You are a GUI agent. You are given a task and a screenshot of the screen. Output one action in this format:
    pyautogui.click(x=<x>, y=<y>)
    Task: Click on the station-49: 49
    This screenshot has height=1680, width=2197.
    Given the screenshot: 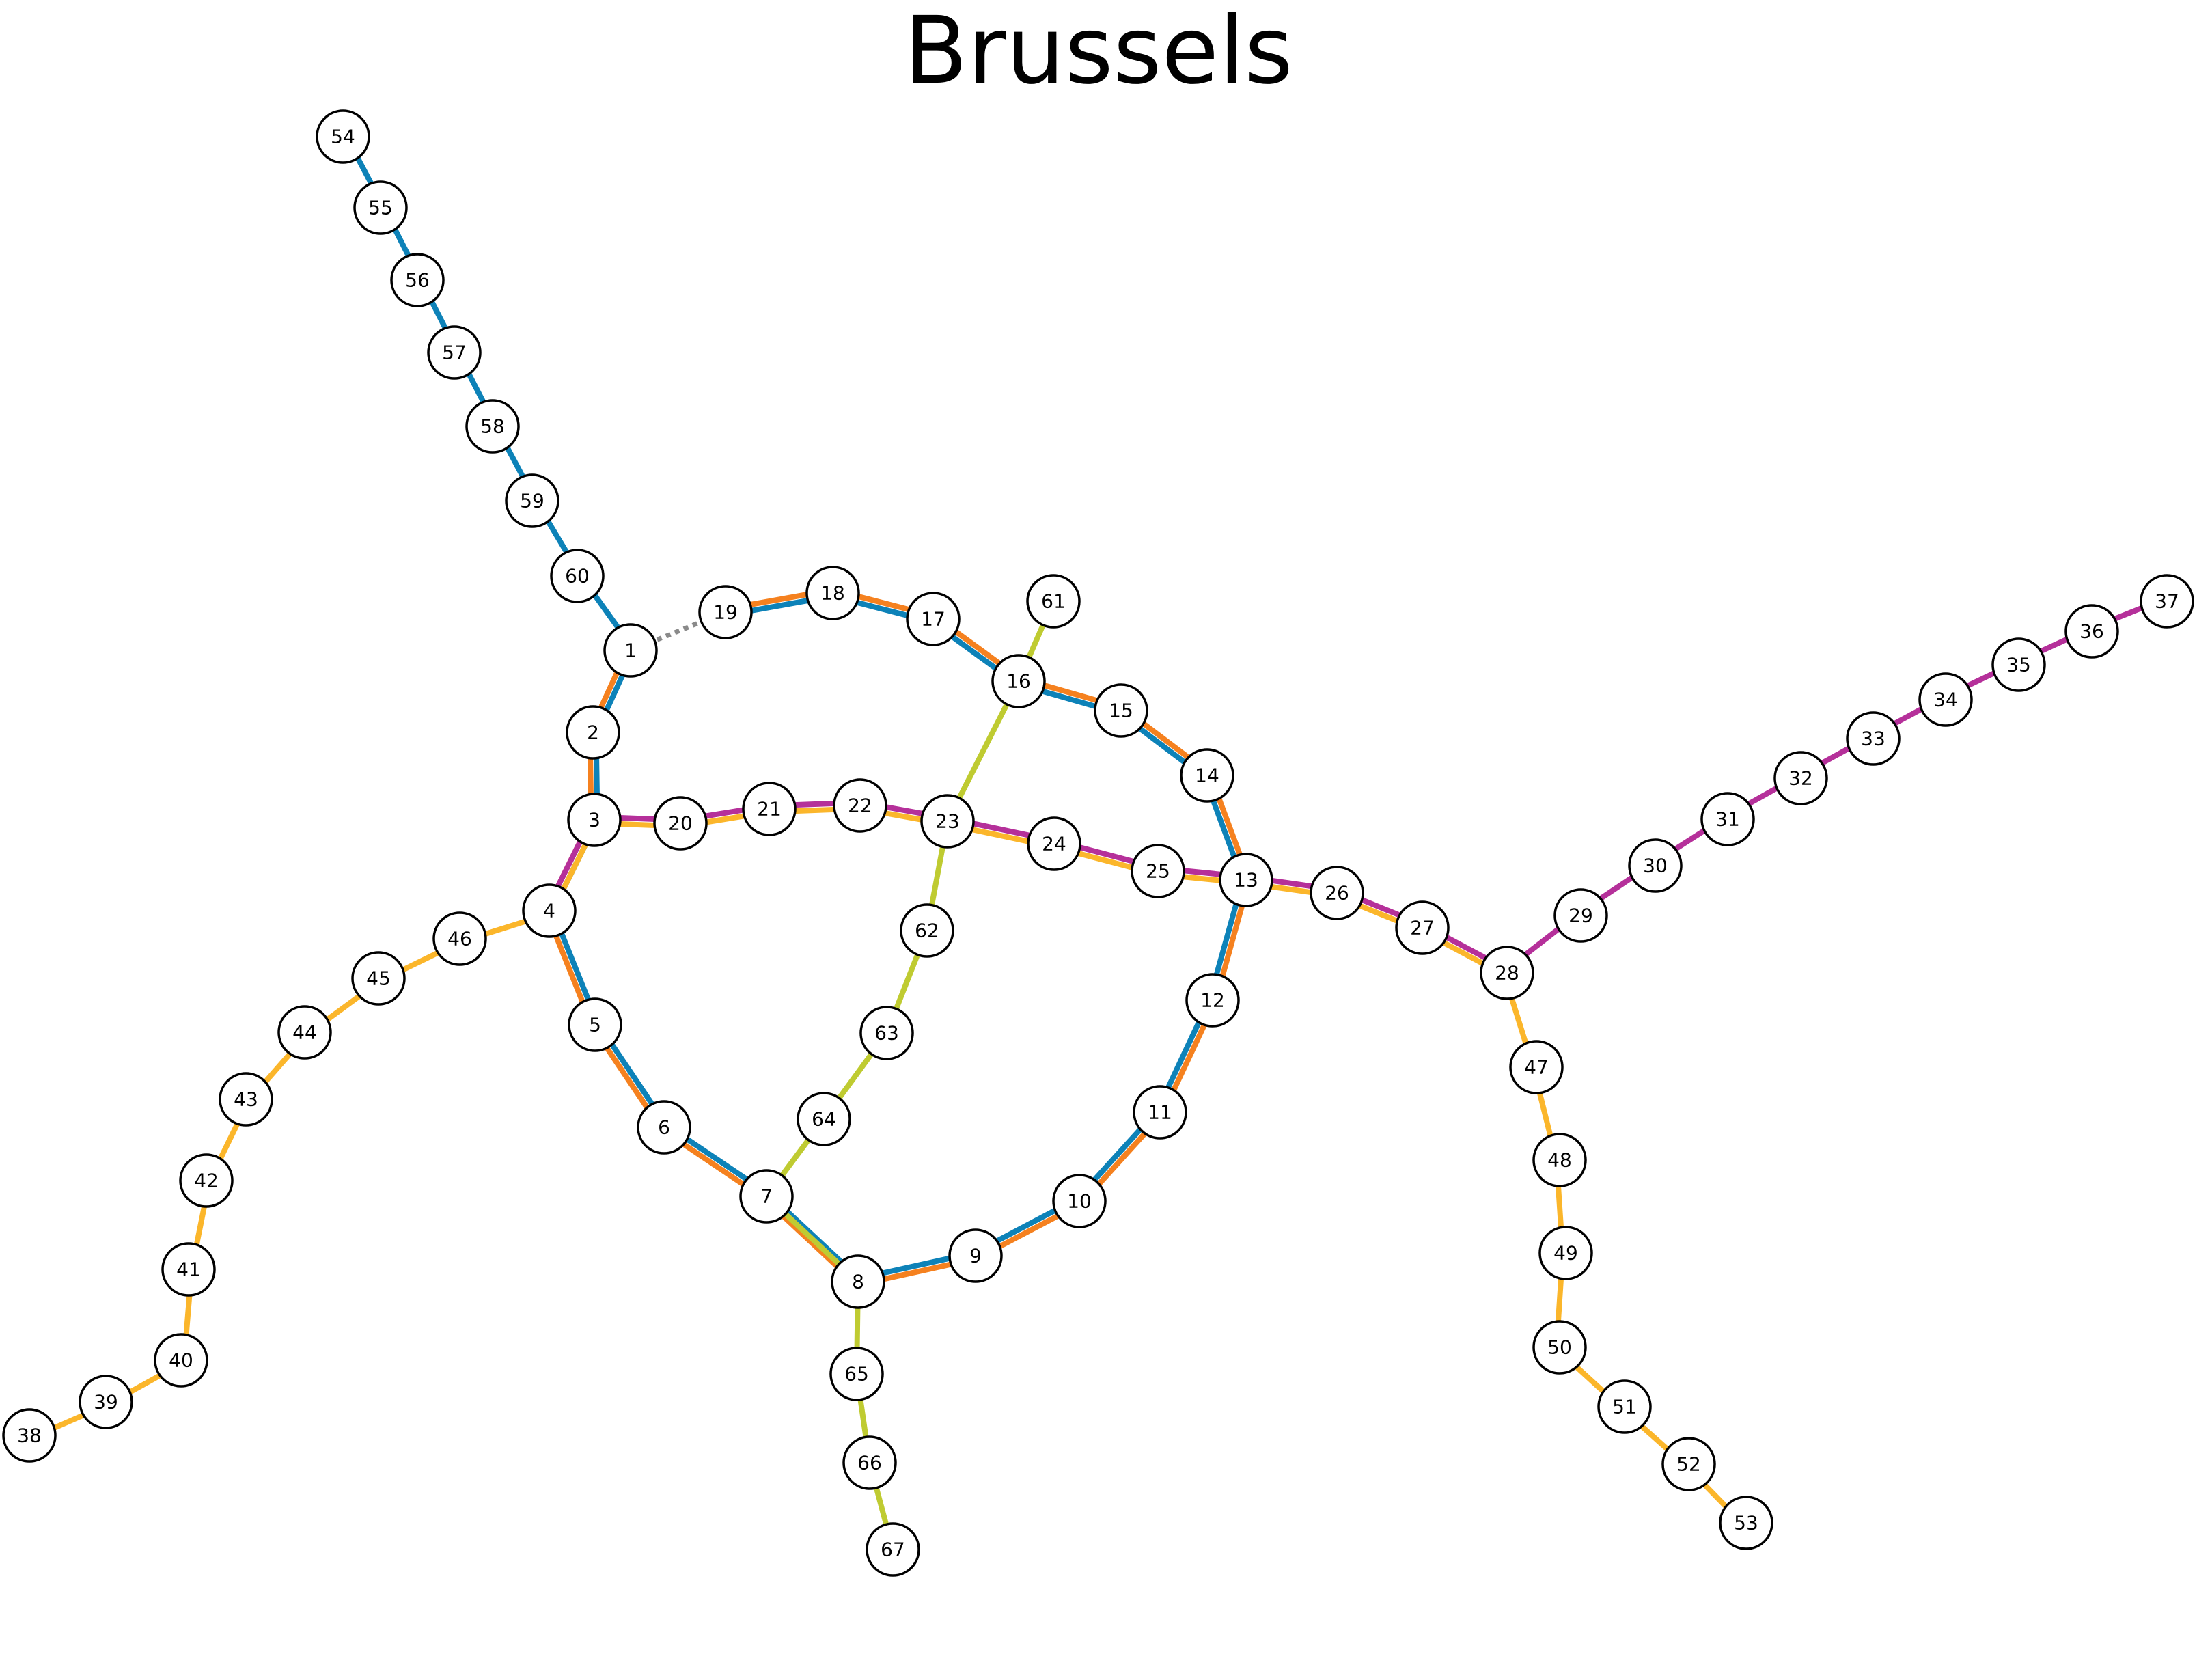 What is the action you would take?
    pyautogui.click(x=1565, y=1253)
    